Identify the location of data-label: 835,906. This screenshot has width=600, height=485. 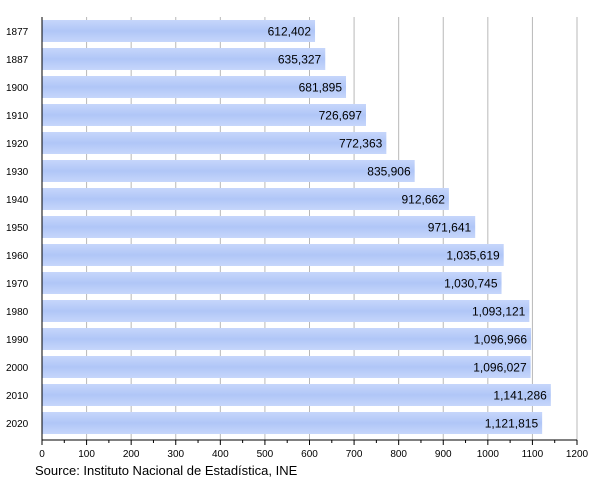
(389, 172).